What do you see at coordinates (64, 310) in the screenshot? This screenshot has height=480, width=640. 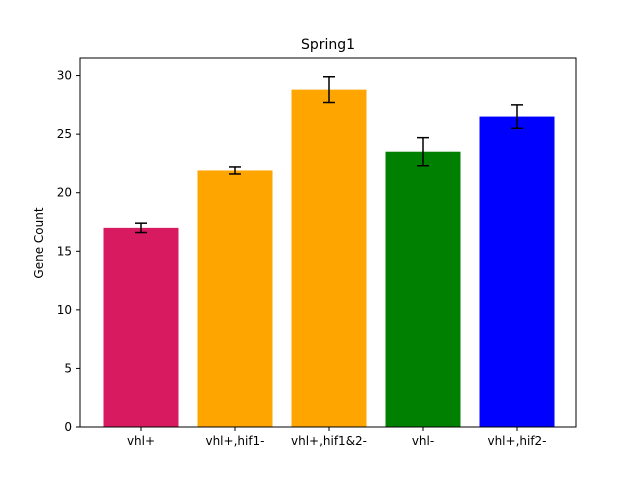 I see `y-tick-label-2: 10` at bounding box center [64, 310].